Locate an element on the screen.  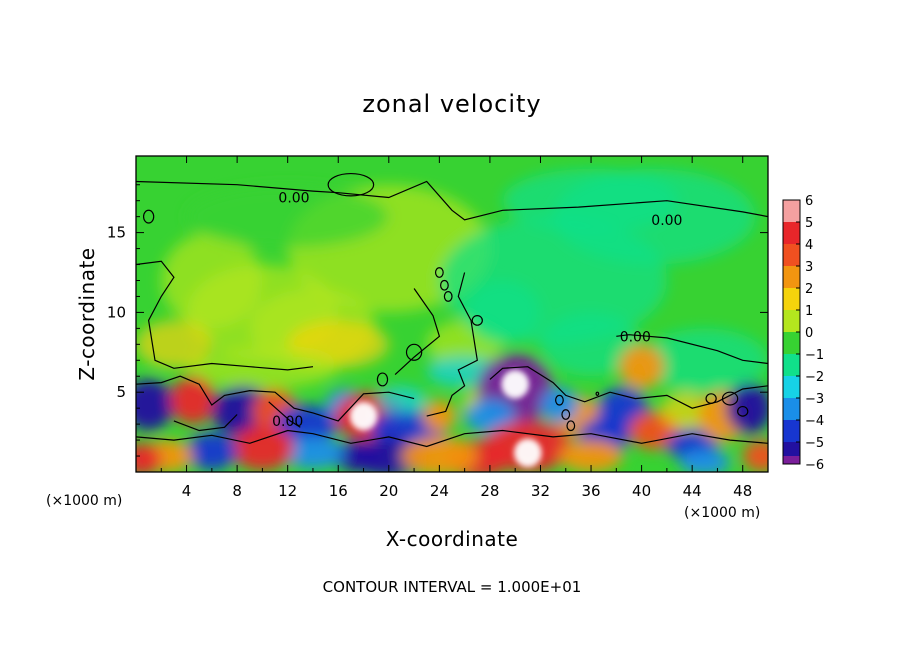
colorbar: 6 5 4 3 2 1 0 −1 −2 −3 −4 −5 −6 is located at coordinates (803, 333).